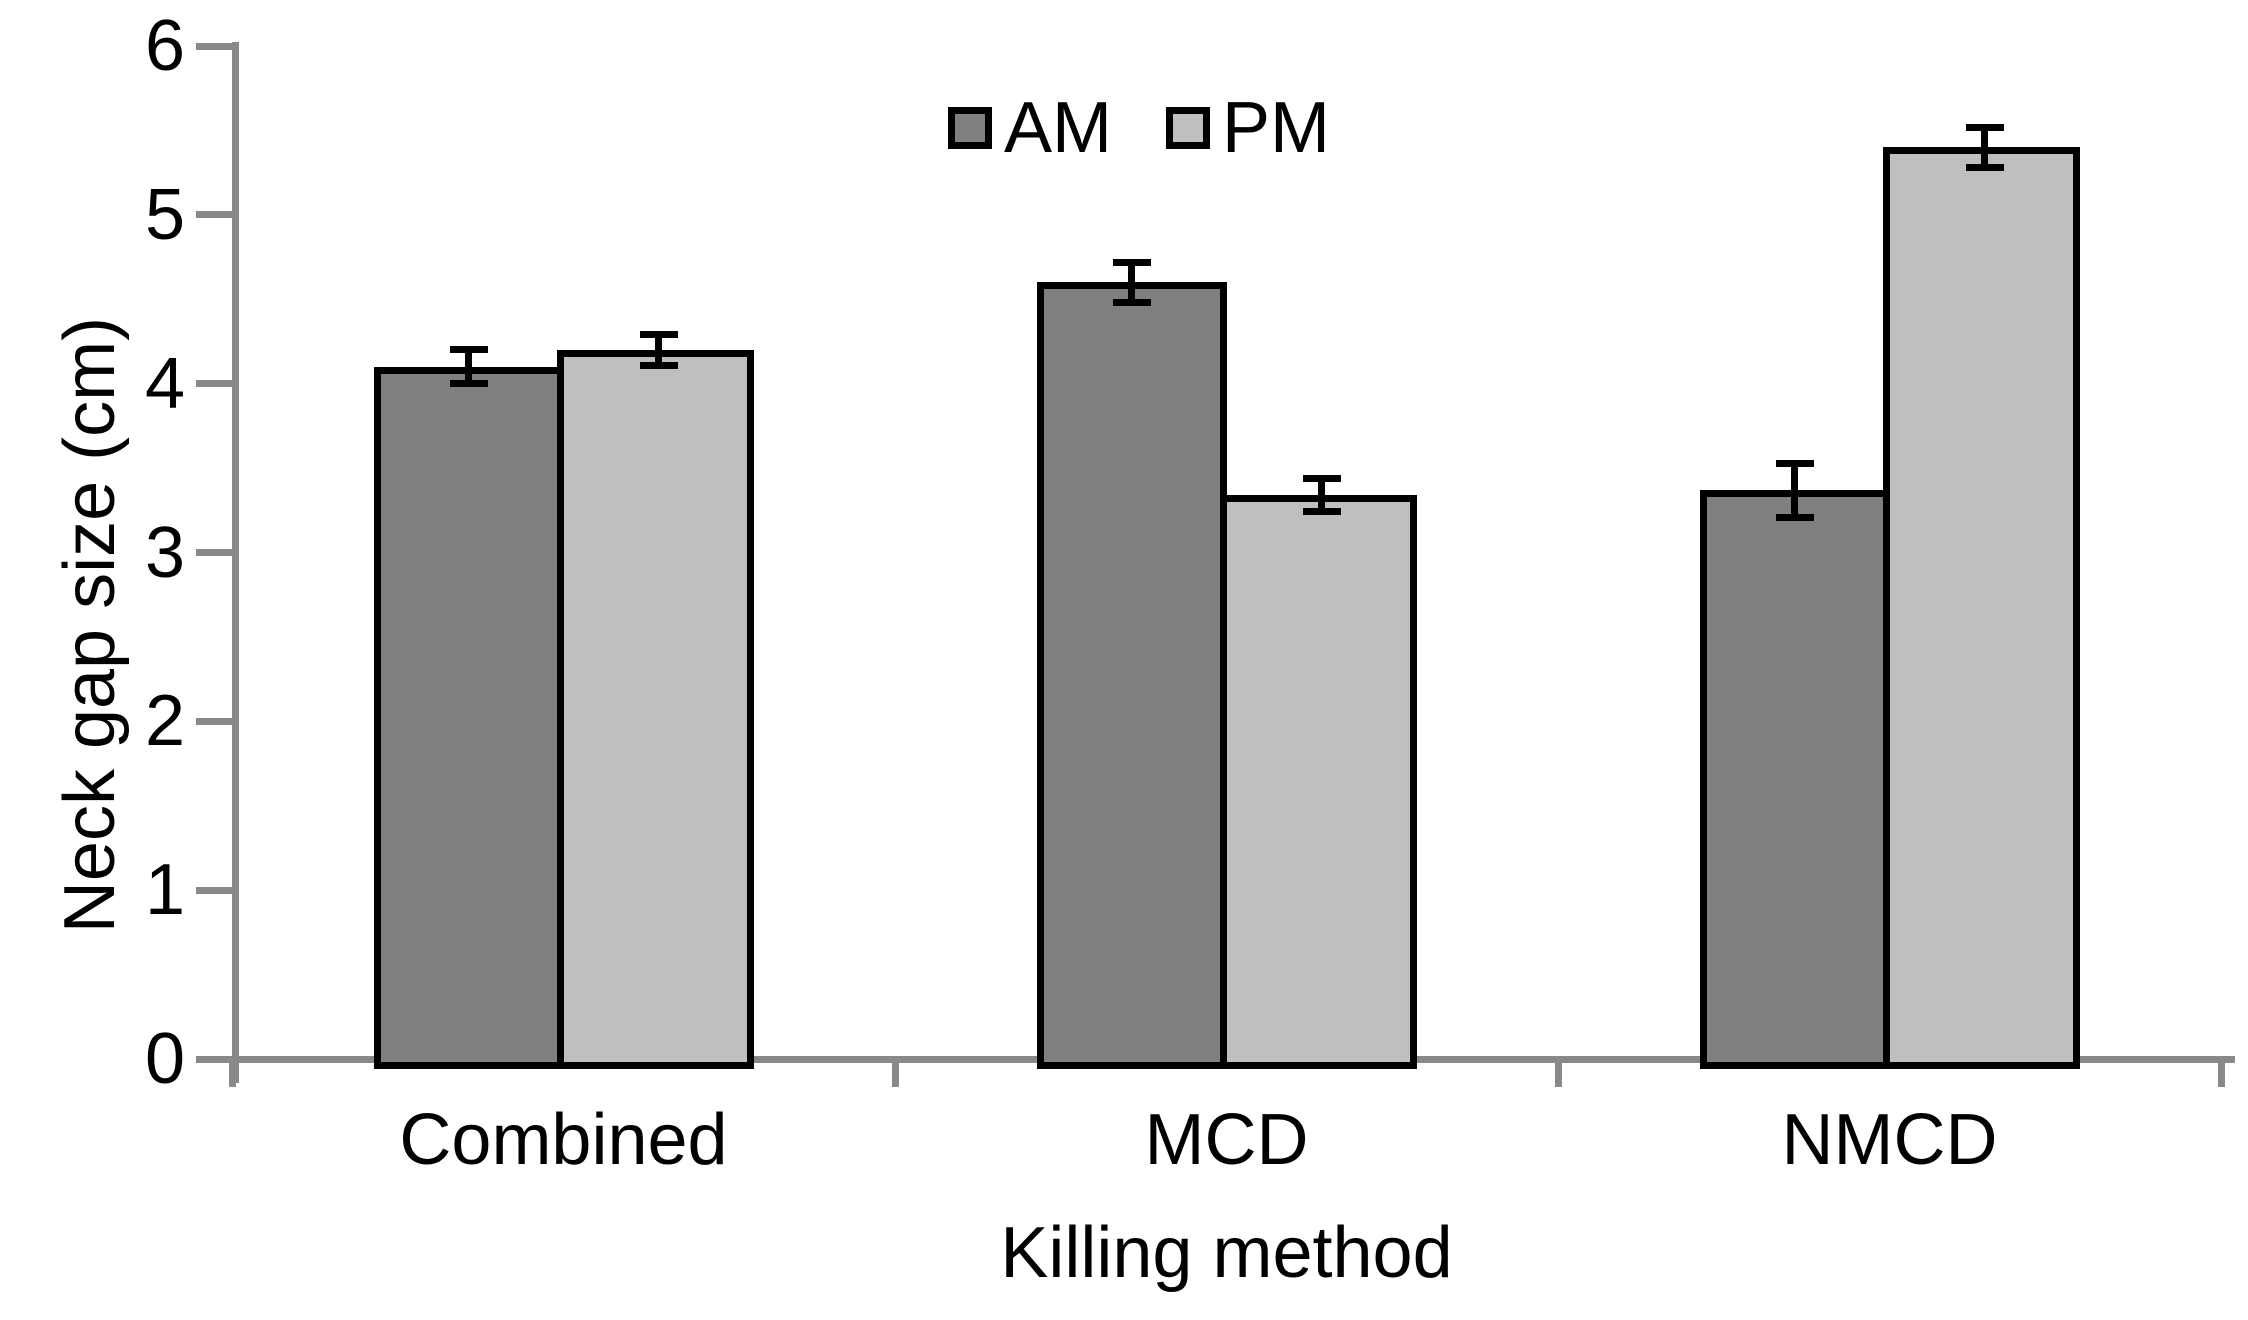 Image resolution: width=2248 pixels, height=1320 pixels. I want to click on x-tick-label-combined: Combined, so click(563, 1140).